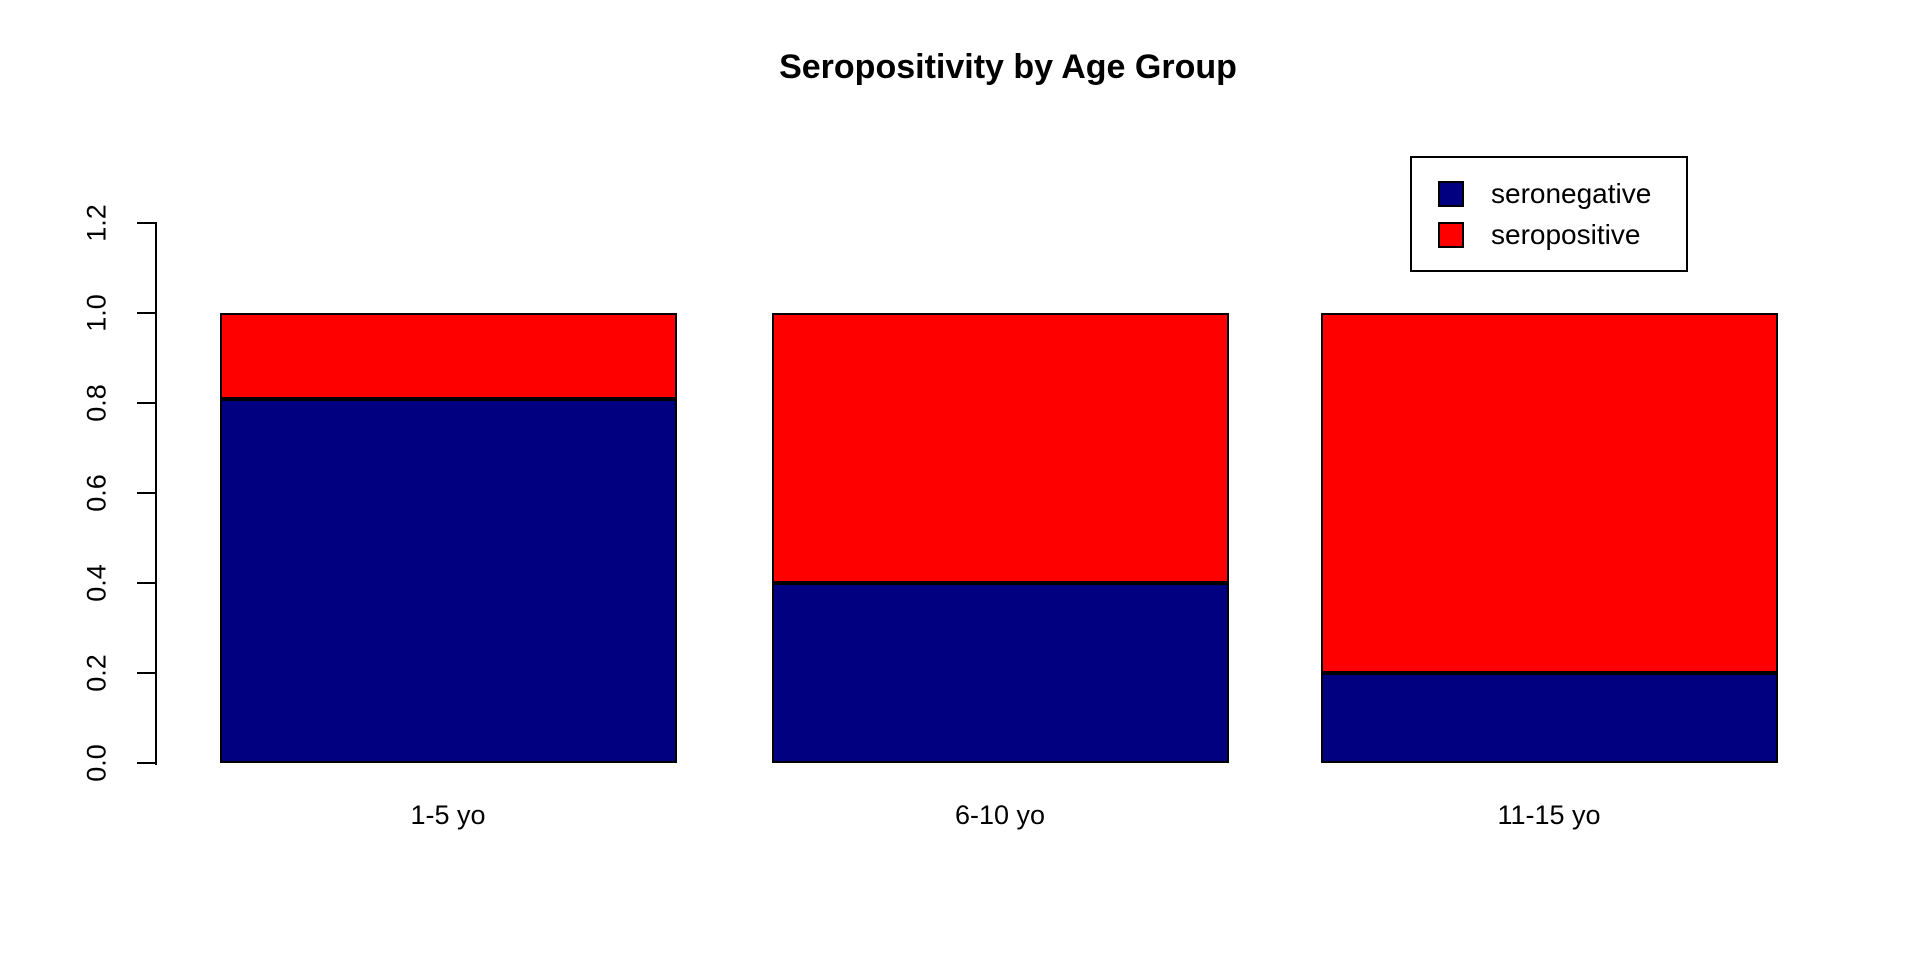 The width and height of the screenshot is (1920, 960). I want to click on legend-swatch-seropositive, so click(1451, 234).